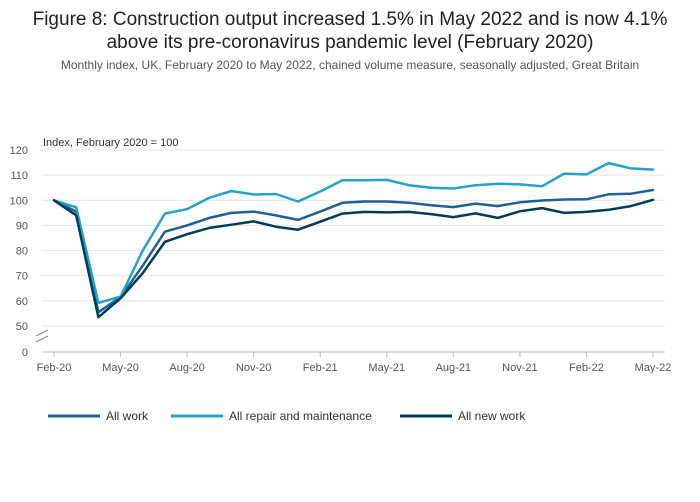 The image size is (700, 502). I want to click on x-tick-label: Nov-20, so click(253, 368).